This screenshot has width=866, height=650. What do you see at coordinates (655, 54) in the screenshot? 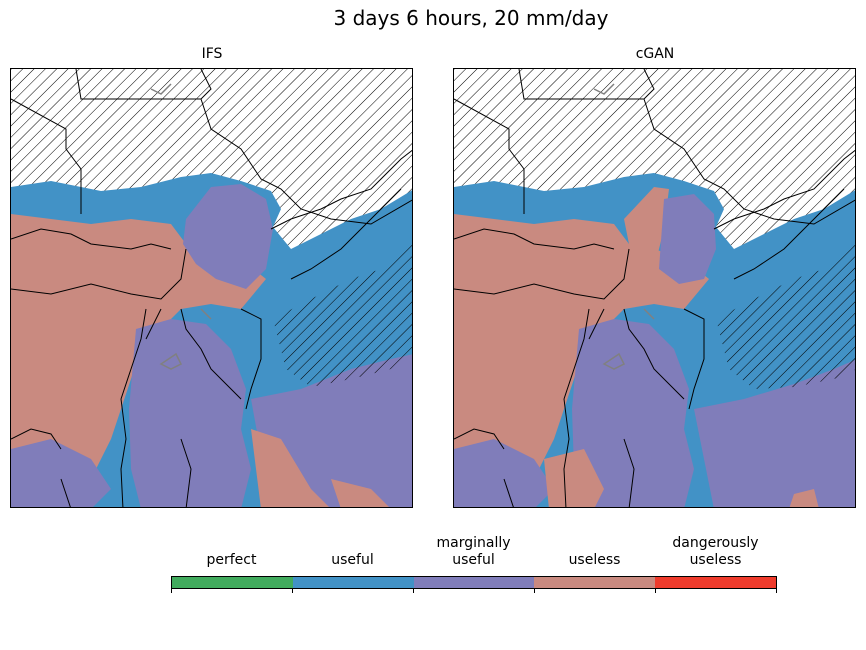
I see `panel-title-cgan: cGAN` at bounding box center [655, 54].